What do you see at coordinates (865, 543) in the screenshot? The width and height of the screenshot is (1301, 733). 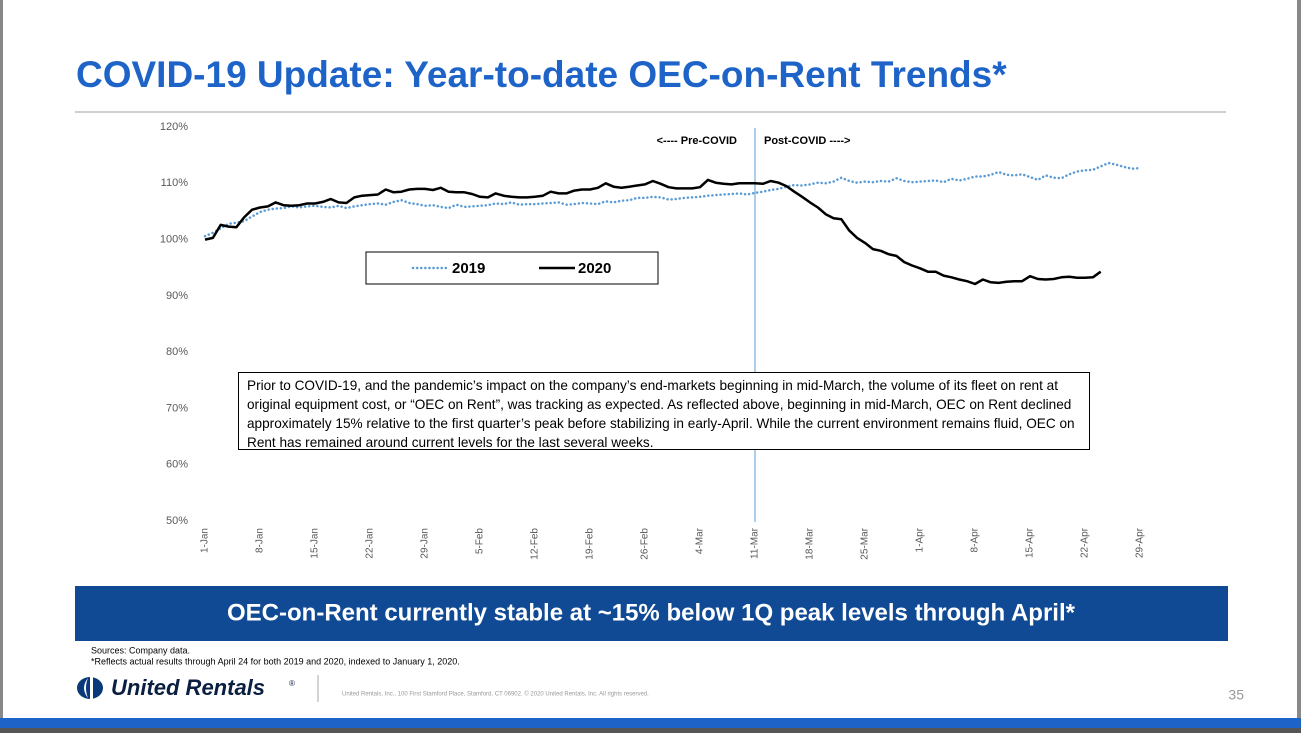 I see `x-tick-label: 25-Mar` at bounding box center [865, 543].